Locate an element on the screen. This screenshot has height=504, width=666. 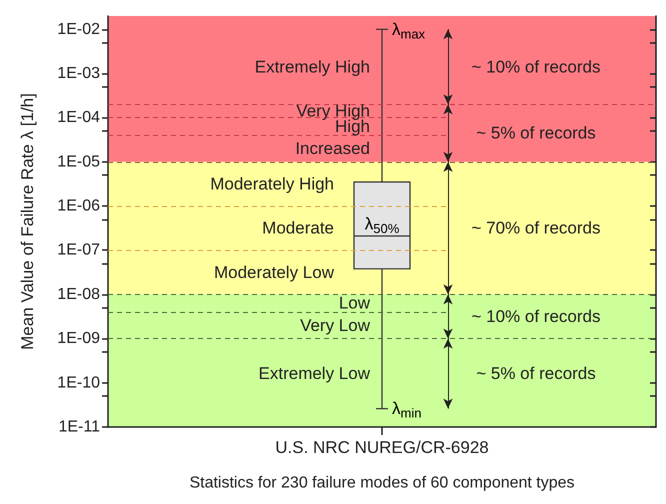
annotation: Moderate is located at coordinates (298, 228).